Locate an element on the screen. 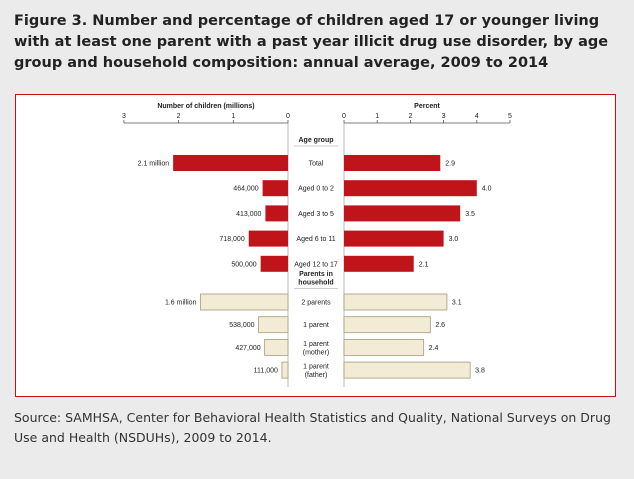 The width and height of the screenshot is (634, 479). count-data-label: 718,000 is located at coordinates (231, 239).